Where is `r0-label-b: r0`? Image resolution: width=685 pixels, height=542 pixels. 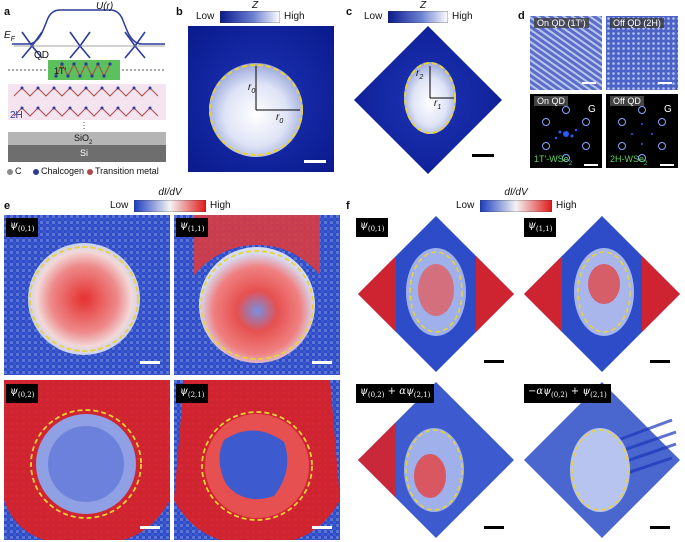 r0-label-b: r0 is located at coordinates (280, 118).